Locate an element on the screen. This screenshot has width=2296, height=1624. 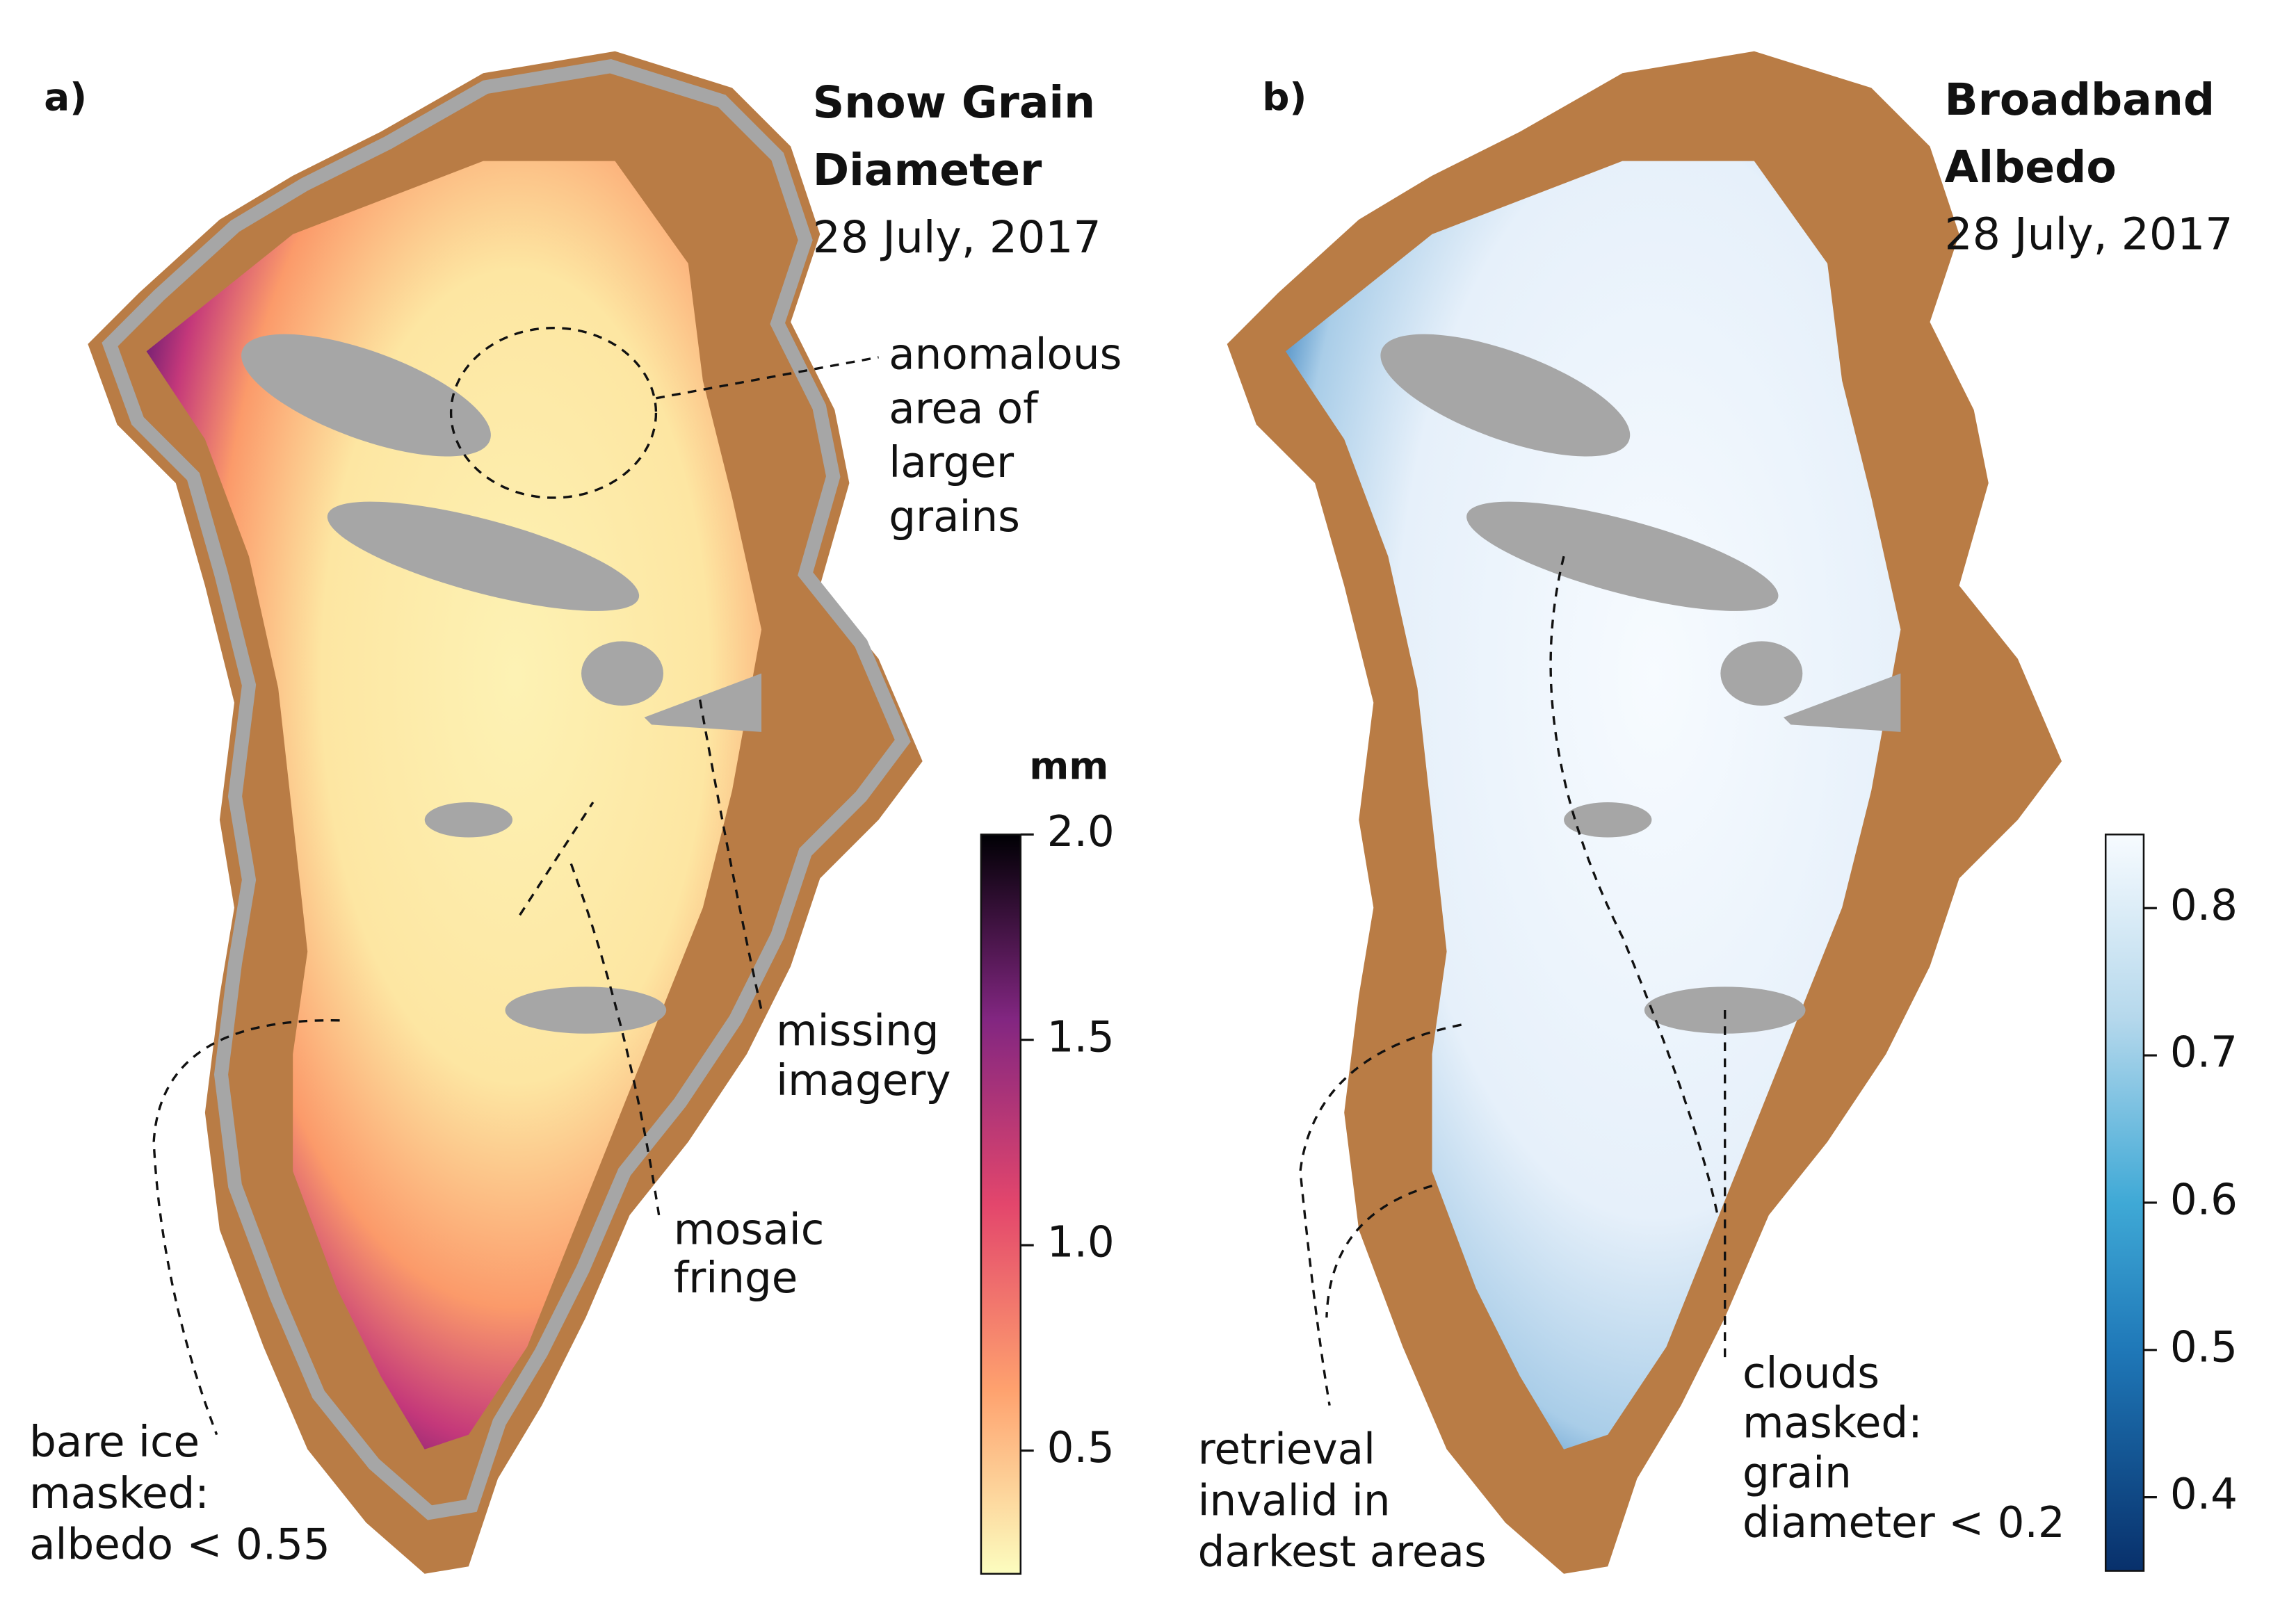
annotation: bare ice is located at coordinates (114, 1442).